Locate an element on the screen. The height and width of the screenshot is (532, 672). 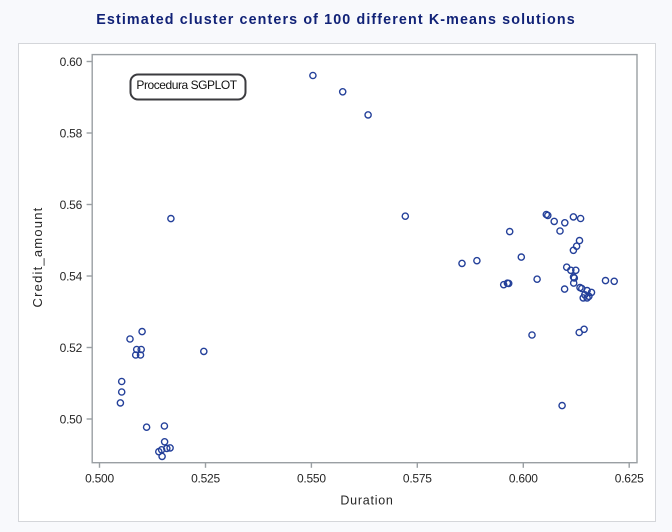
svg-text: 0.525 is located at coordinates (205, 479).